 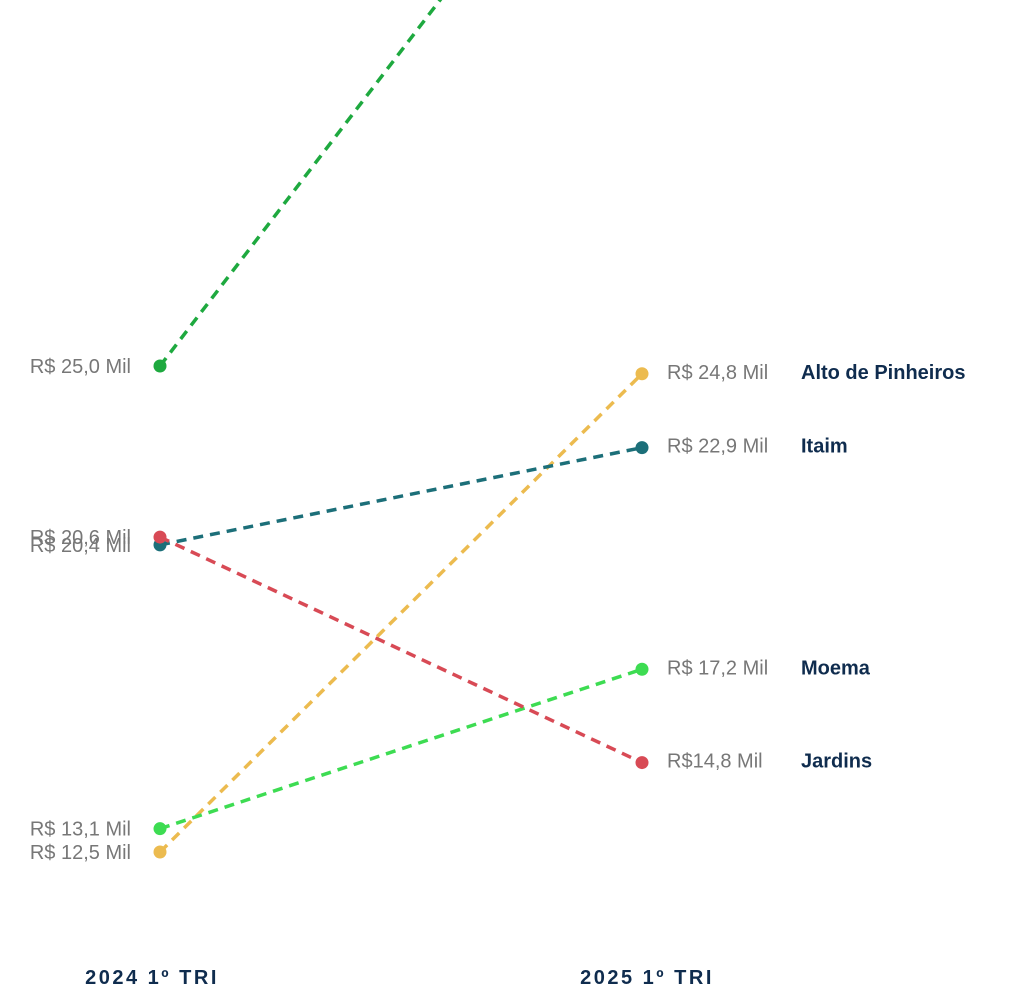 What do you see at coordinates (300, 184) in the screenshot?
I see `series-line-vila-nova-conceicao` at bounding box center [300, 184].